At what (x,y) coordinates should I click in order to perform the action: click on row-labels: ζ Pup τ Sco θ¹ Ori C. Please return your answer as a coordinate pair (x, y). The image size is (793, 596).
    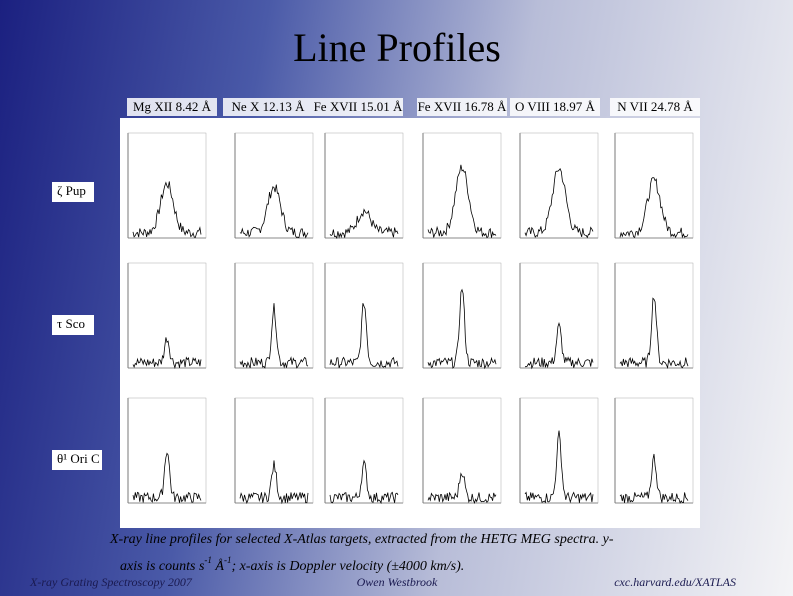
    Looking at the image, I should click on (77, 326).